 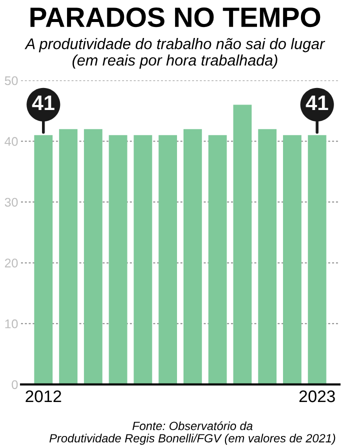 I want to click on source-note: Fonte: Observatório da Produtividade Regis Bonelli/FGV (em valores de 2021), so click(x=192, y=433).